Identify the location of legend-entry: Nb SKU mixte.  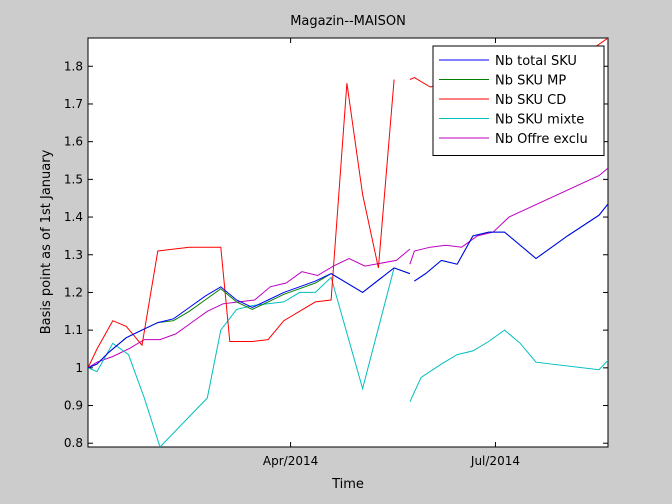
(539, 120).